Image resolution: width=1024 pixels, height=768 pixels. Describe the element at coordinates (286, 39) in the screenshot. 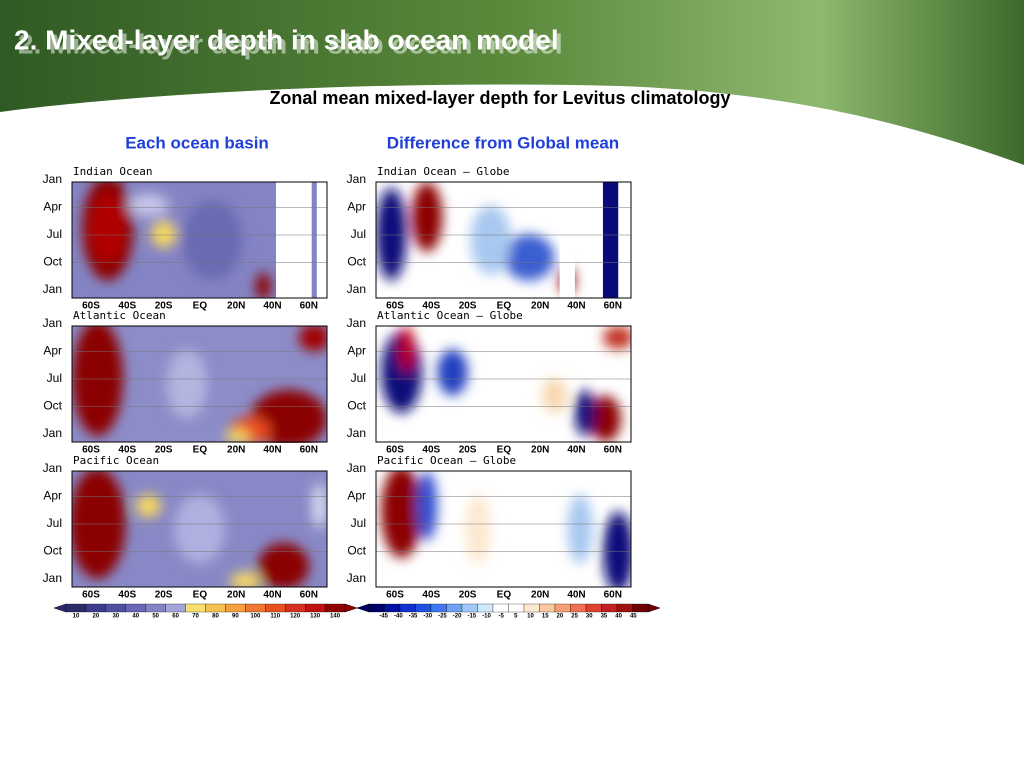

I see `slide-title: 2. Mixed-layer depth in slab ocean model` at that location.